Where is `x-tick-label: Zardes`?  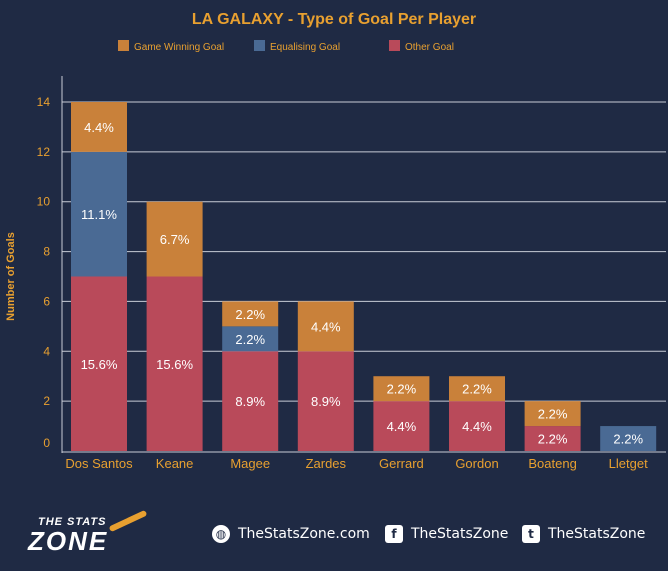 x-tick-label: Zardes is located at coordinates (326, 463).